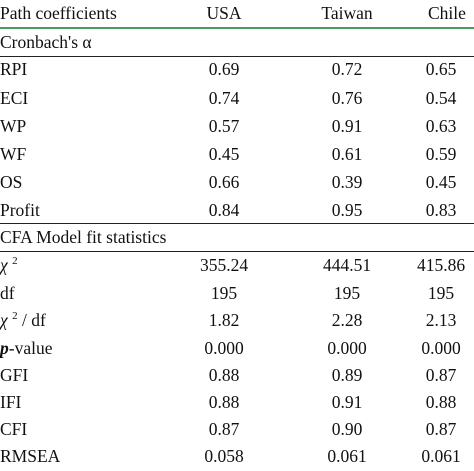 This screenshot has height=471, width=474. I want to click on table-row: RPI 0.69 0.72 0.65, so click(237, 69).